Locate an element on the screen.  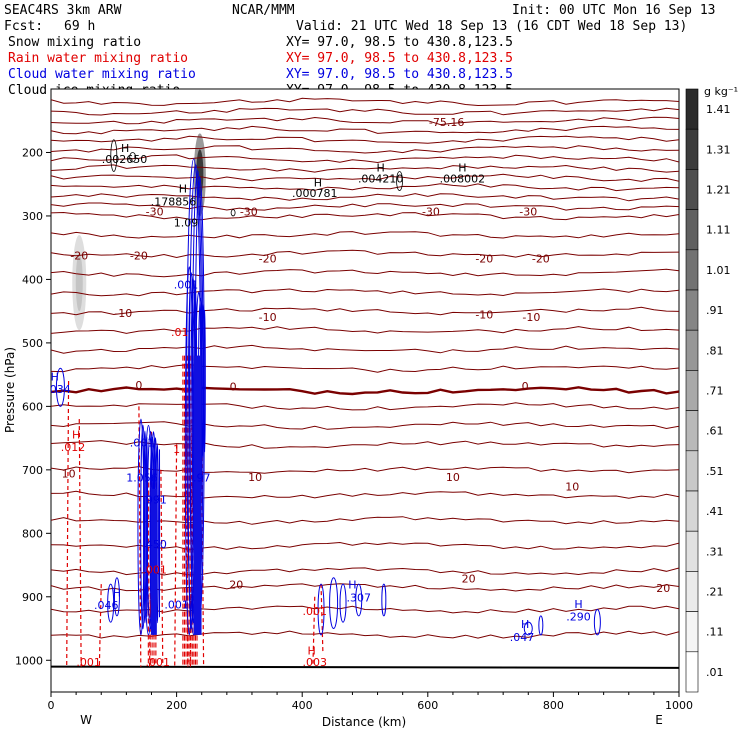
temperature-contour-label: 20 is located at coordinates (469, 578).